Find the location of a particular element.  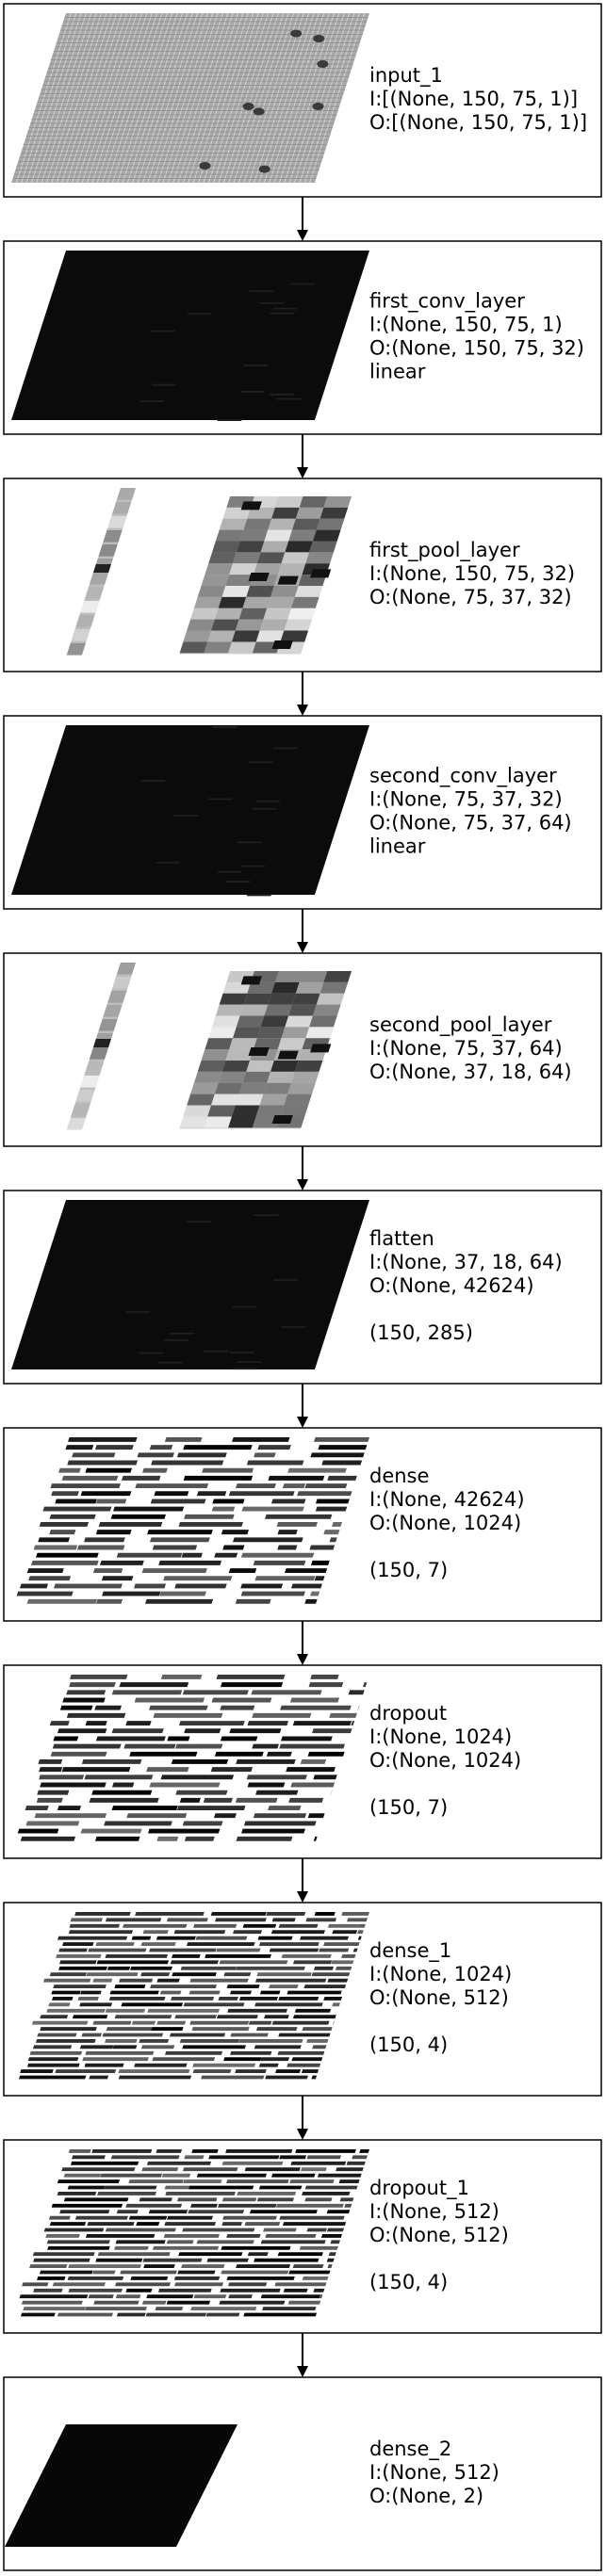

layer-name: first_pool_layer is located at coordinates (444, 550).